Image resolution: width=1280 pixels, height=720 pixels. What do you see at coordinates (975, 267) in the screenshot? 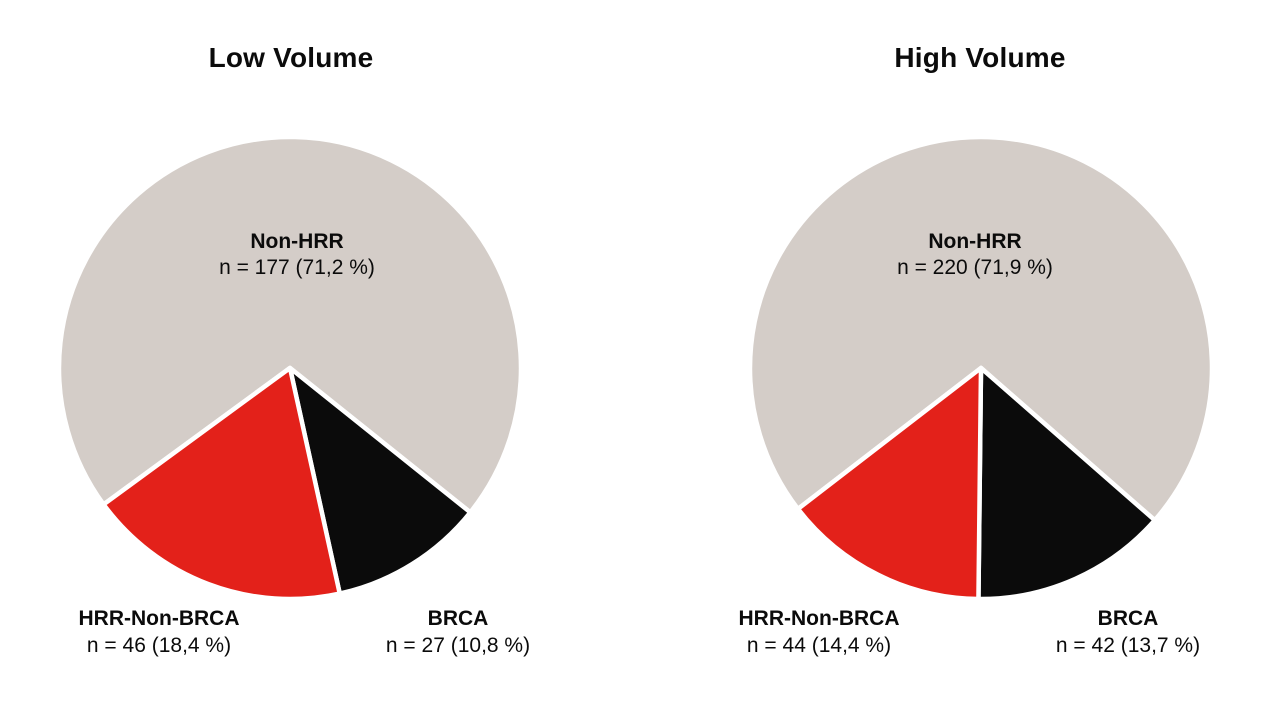
I see `slice-label-detail-non-hrr-high: n = 220 (71,9 %)` at bounding box center [975, 267].